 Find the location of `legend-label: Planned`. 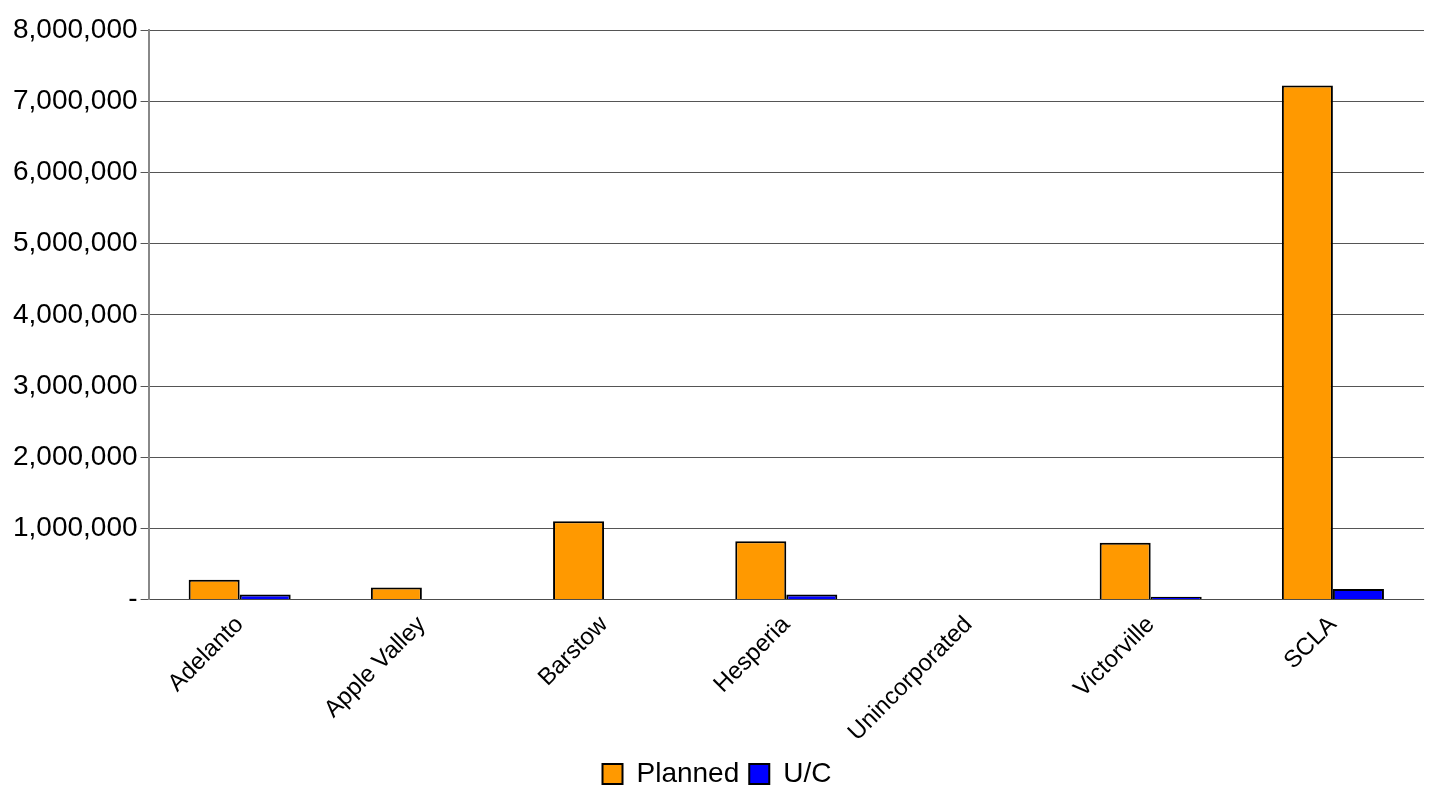

legend-label: Planned is located at coordinates (688, 772).